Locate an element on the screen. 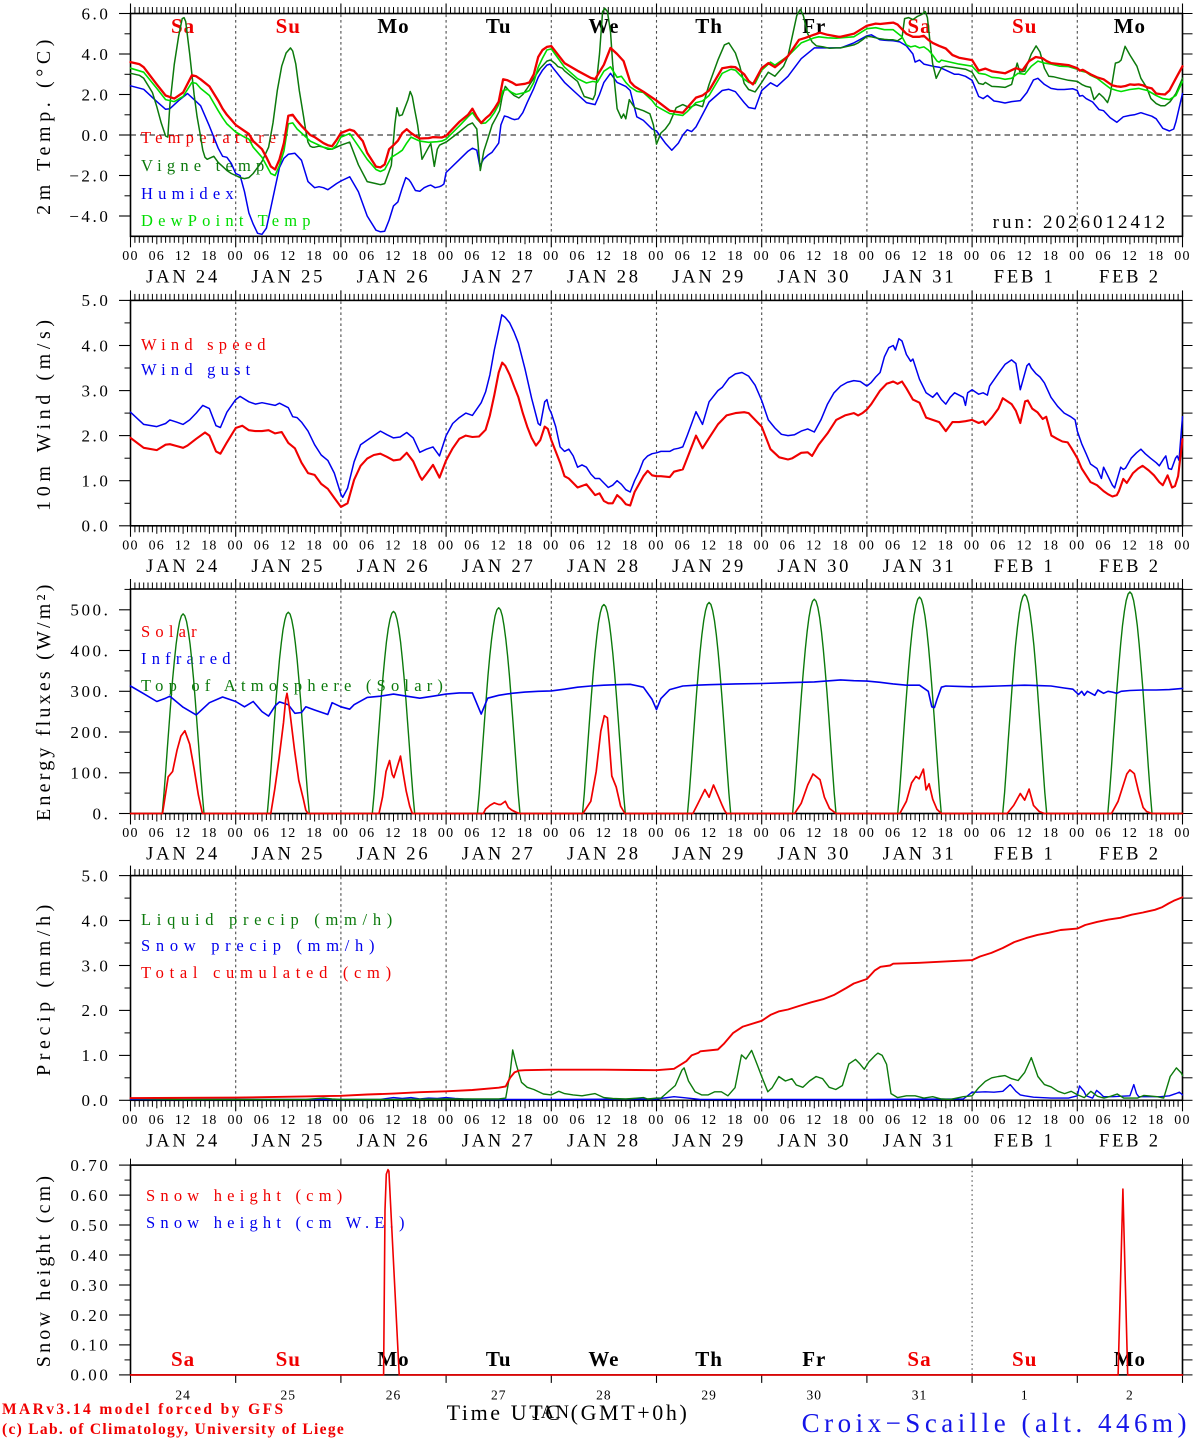 This screenshot has height=1440, width=1194. svg-text: 400. is located at coordinates (90, 650).